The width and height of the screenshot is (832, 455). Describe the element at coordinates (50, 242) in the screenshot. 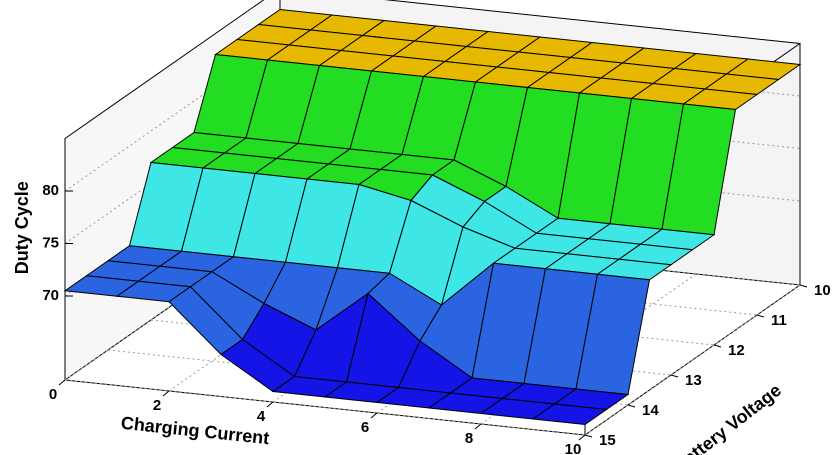

I see `z-tick-label: 75` at that location.